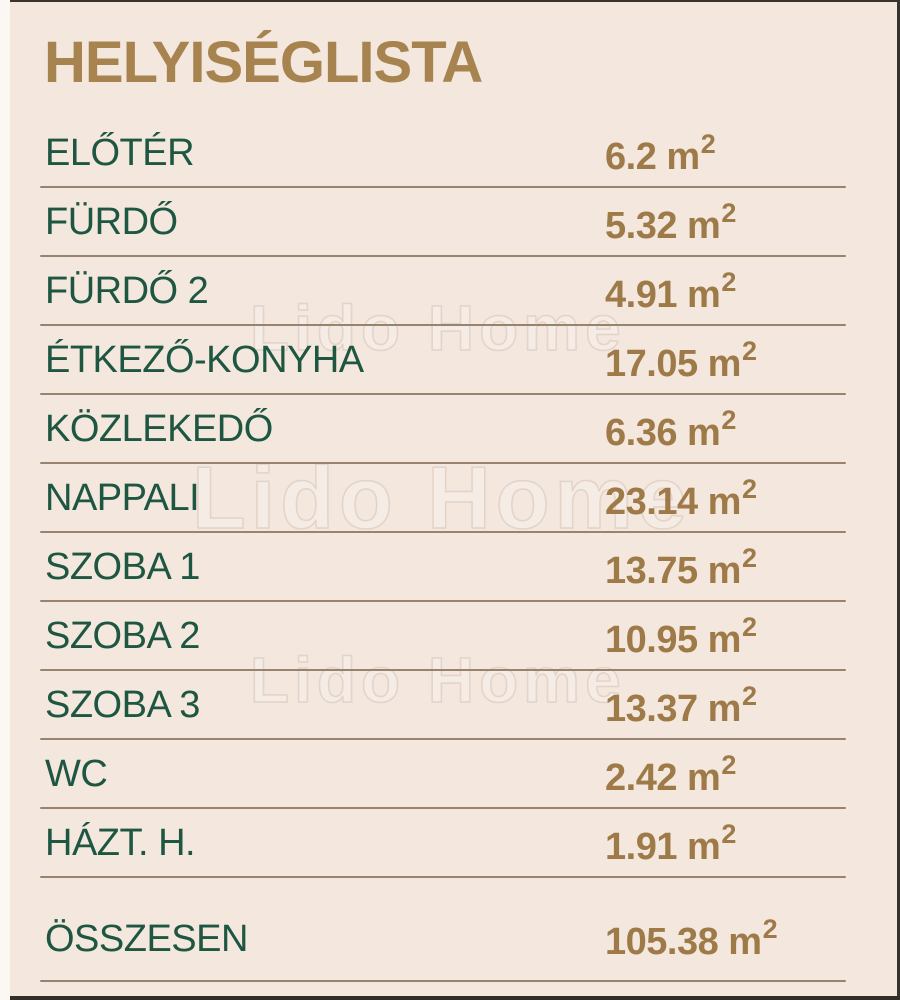 This screenshot has height=1000, width=900. What do you see at coordinates (443, 774) in the screenshot?
I see `table-row: WC 2.42 m2` at bounding box center [443, 774].